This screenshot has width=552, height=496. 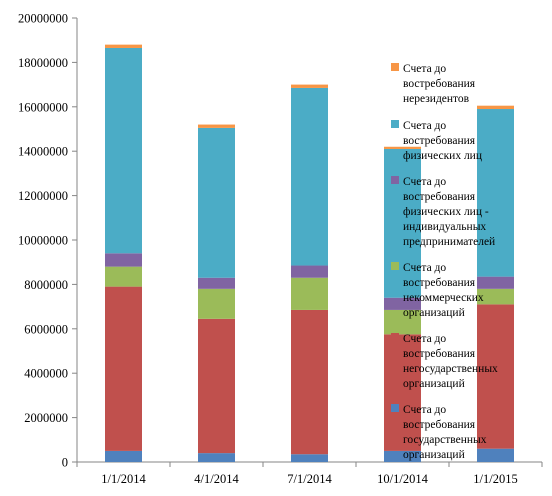 I want to click on x-tick-label: 10/1/2014, so click(x=402, y=479).